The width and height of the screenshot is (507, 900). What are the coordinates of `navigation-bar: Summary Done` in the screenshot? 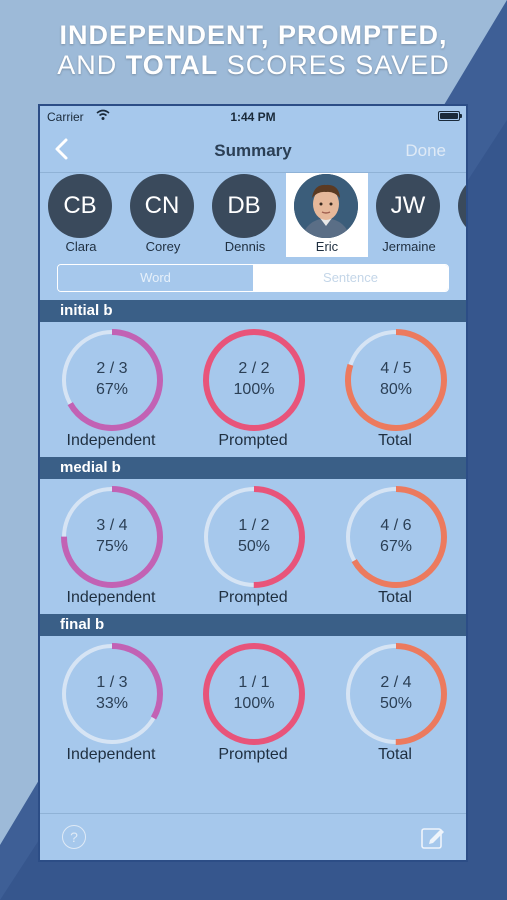 It's located at (253, 150).